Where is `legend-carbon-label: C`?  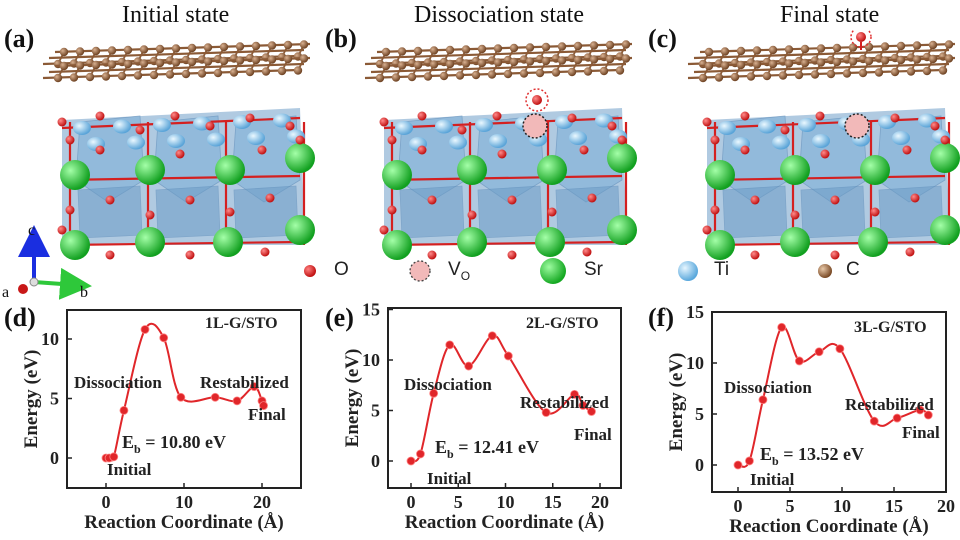 legend-carbon-label: C is located at coordinates (853, 269).